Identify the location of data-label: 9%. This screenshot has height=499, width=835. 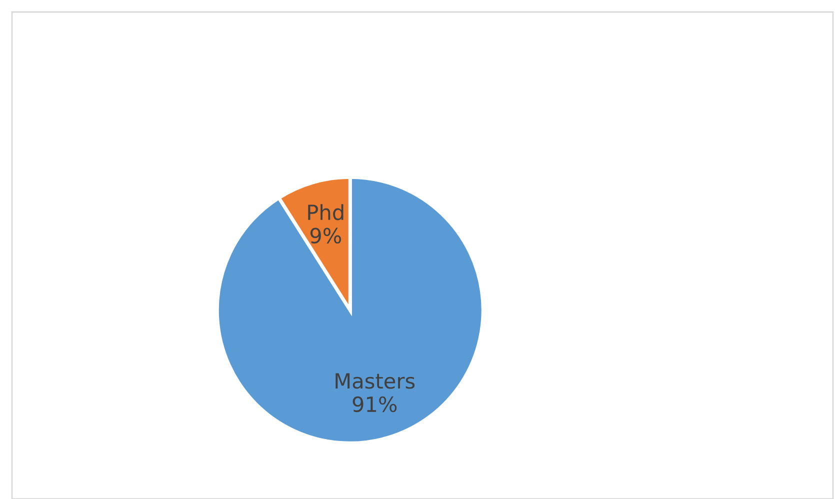
(326, 236).